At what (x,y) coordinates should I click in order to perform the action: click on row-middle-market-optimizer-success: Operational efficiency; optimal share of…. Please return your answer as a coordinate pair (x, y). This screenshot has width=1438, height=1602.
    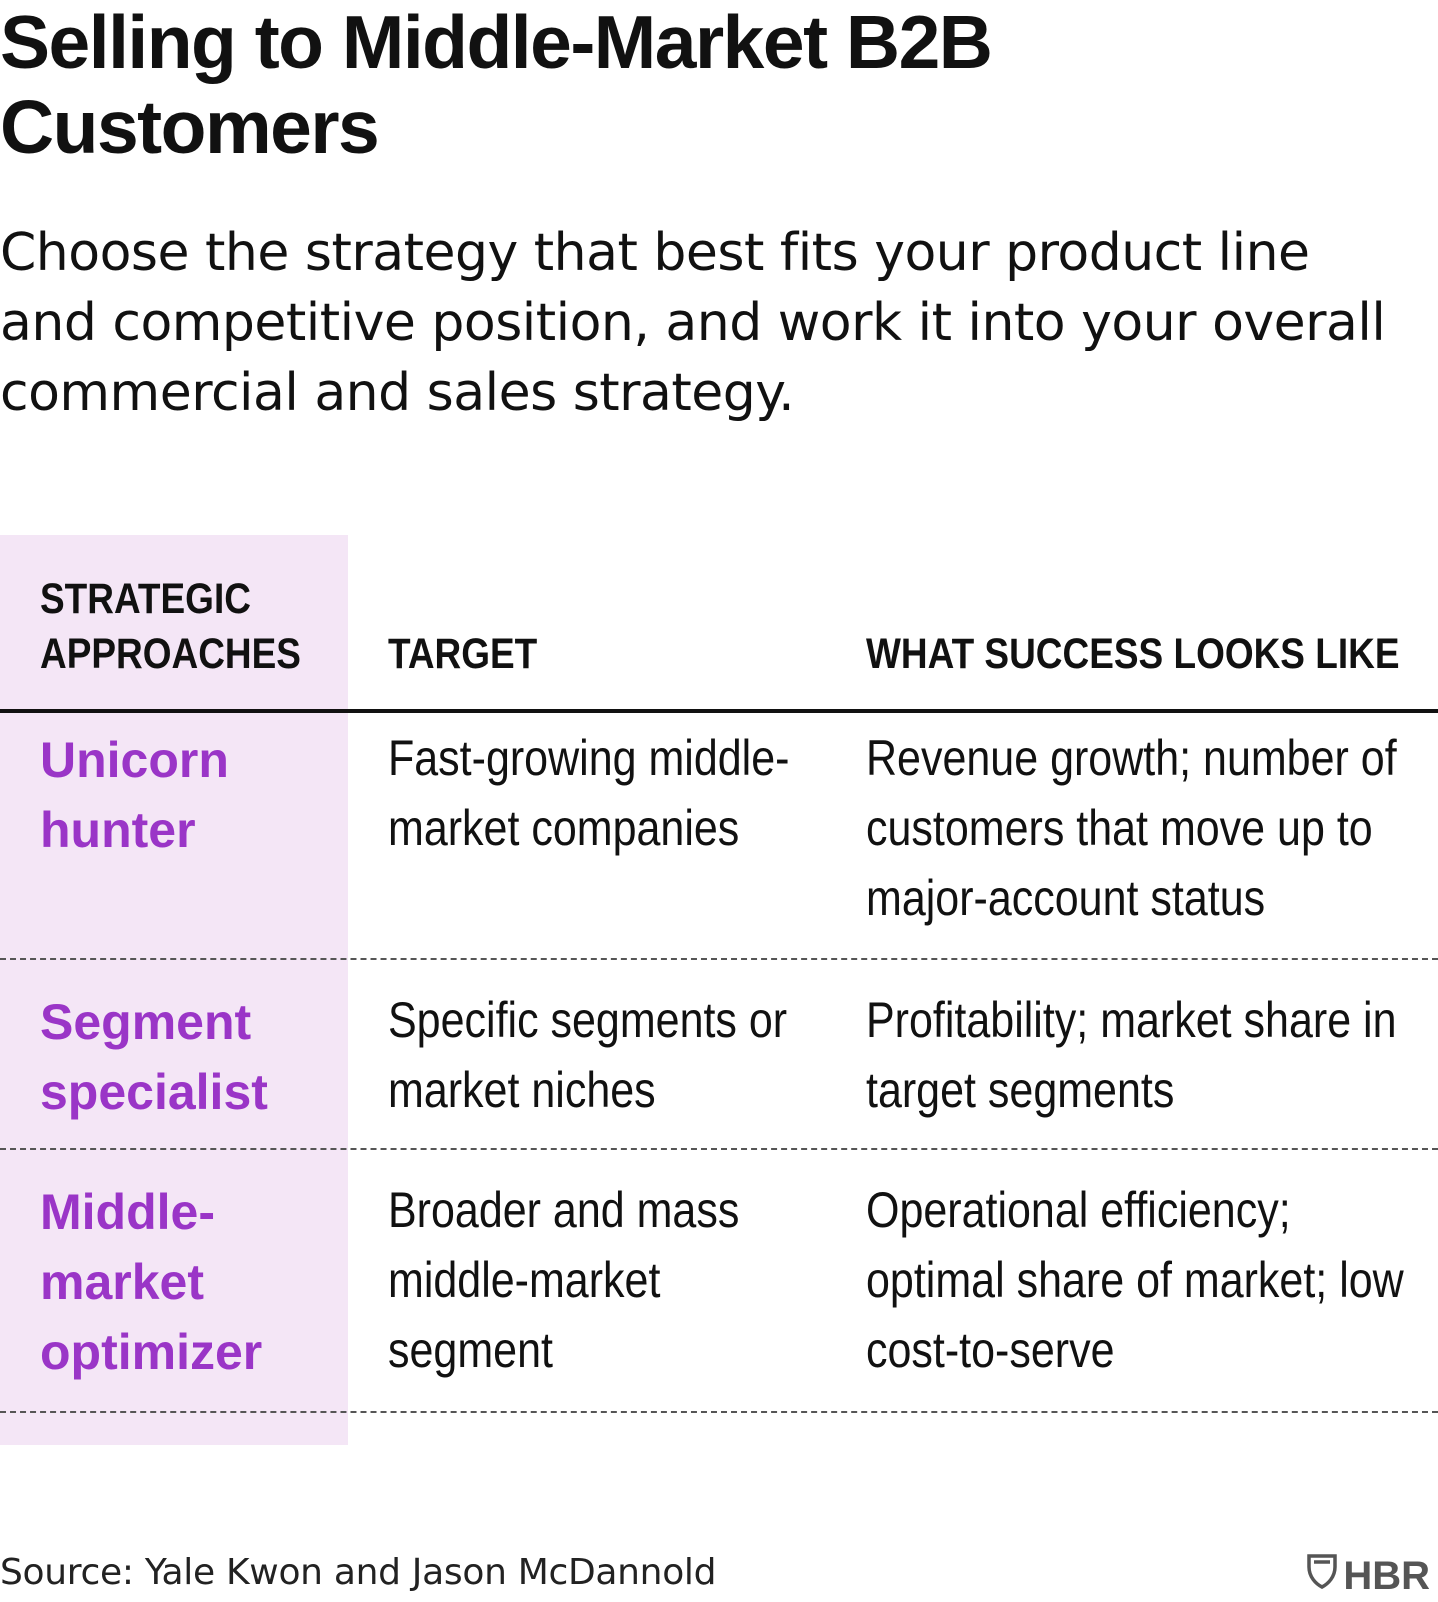
    Looking at the image, I should click on (1135, 1280).